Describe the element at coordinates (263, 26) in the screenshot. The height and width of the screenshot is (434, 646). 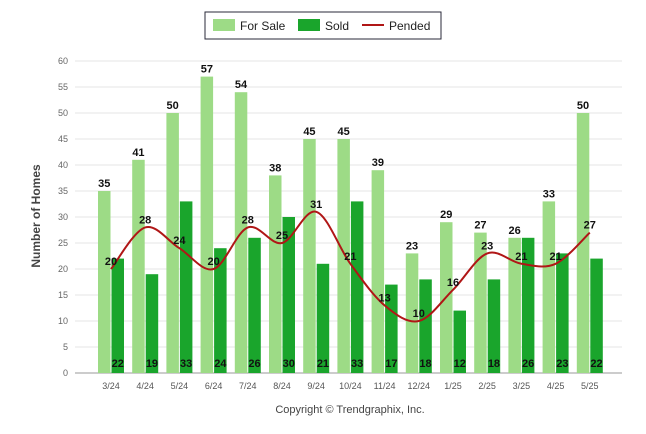
I see `legend-label-for-sale: For Sale` at that location.